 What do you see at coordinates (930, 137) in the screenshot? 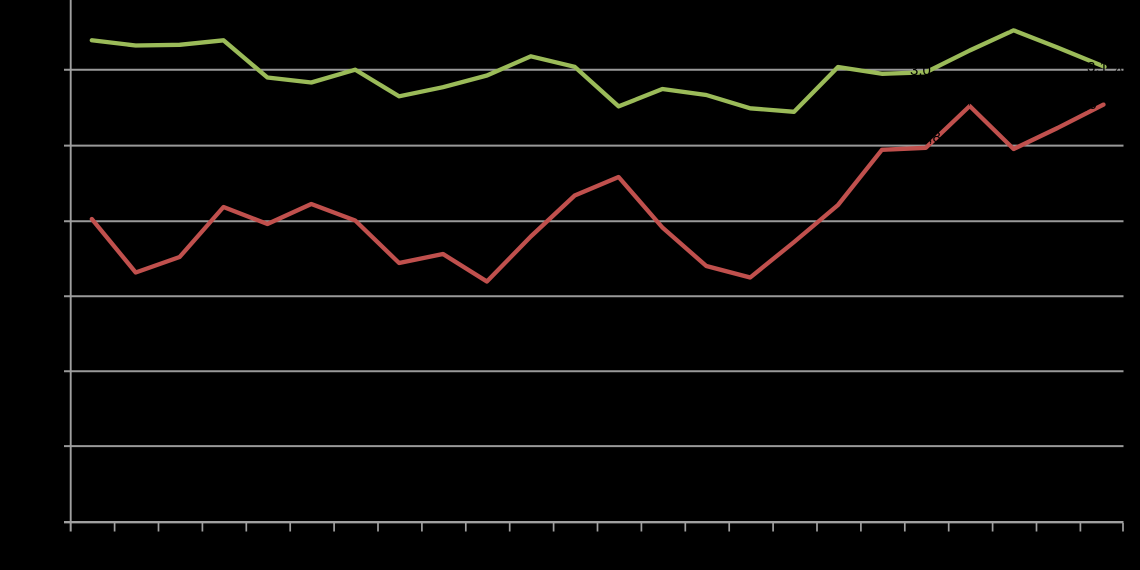
I see `svg-text: 3,8` at bounding box center [930, 137].